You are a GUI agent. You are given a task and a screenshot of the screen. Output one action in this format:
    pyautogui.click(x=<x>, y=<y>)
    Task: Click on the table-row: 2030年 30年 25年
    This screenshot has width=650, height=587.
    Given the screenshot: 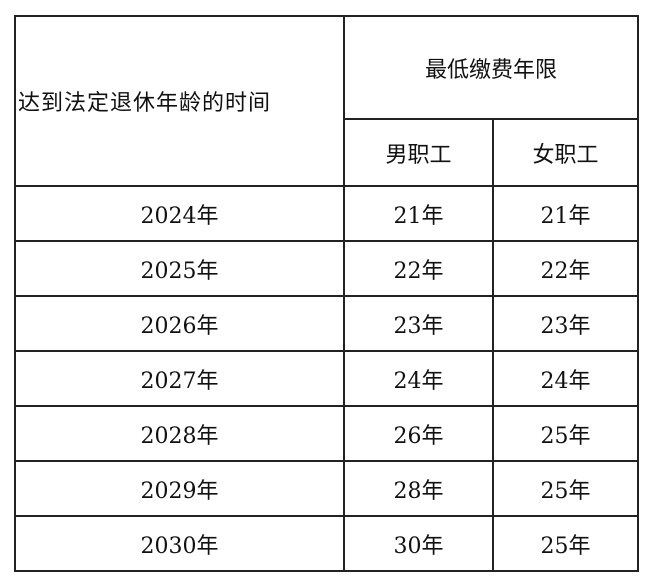 What is the action you would take?
    pyautogui.click(x=327, y=543)
    